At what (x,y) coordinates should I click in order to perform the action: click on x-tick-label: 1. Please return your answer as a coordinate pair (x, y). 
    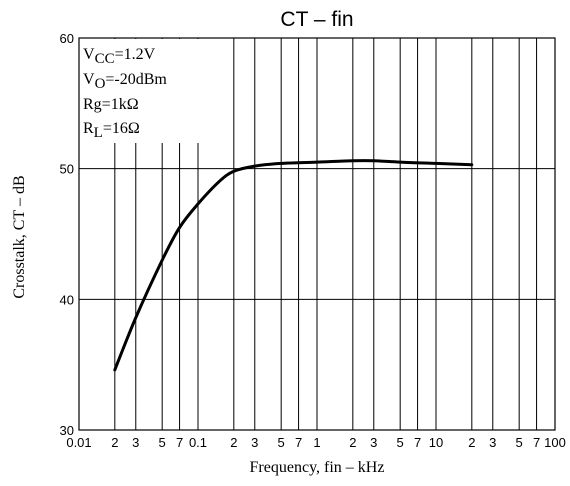
    Looking at the image, I should click on (316, 442).